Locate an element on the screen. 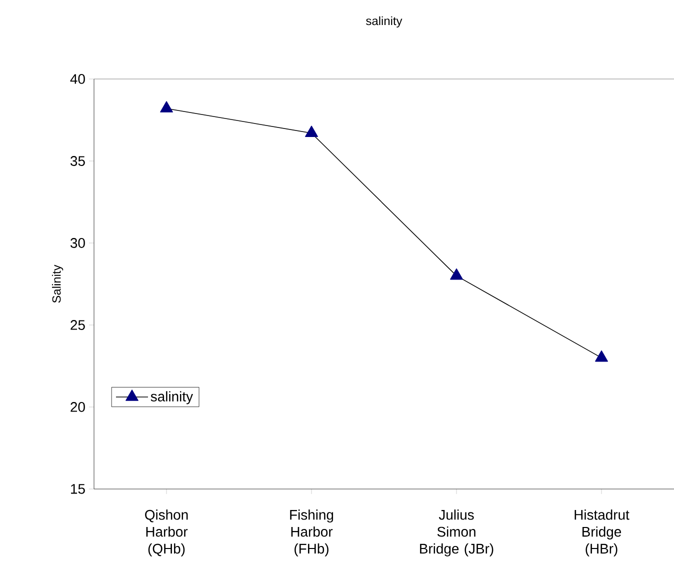 The width and height of the screenshot is (674, 586). legend-label: salinity is located at coordinates (171, 397).